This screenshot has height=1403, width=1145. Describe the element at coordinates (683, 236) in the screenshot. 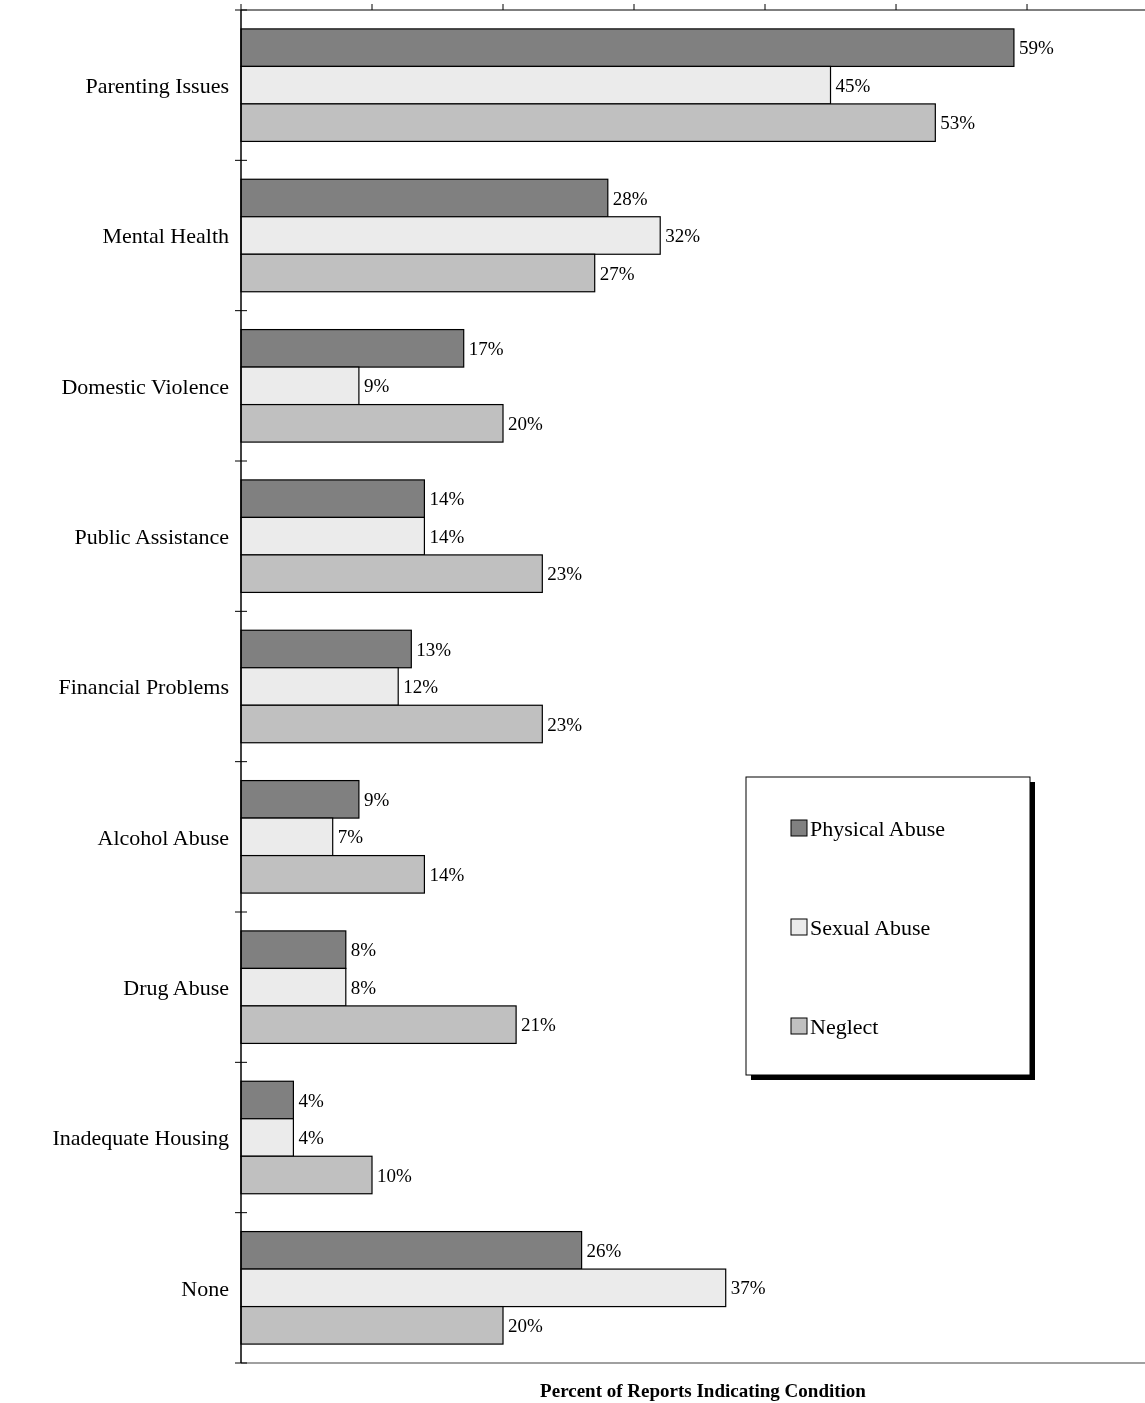

I see `data-label: 32%` at that location.